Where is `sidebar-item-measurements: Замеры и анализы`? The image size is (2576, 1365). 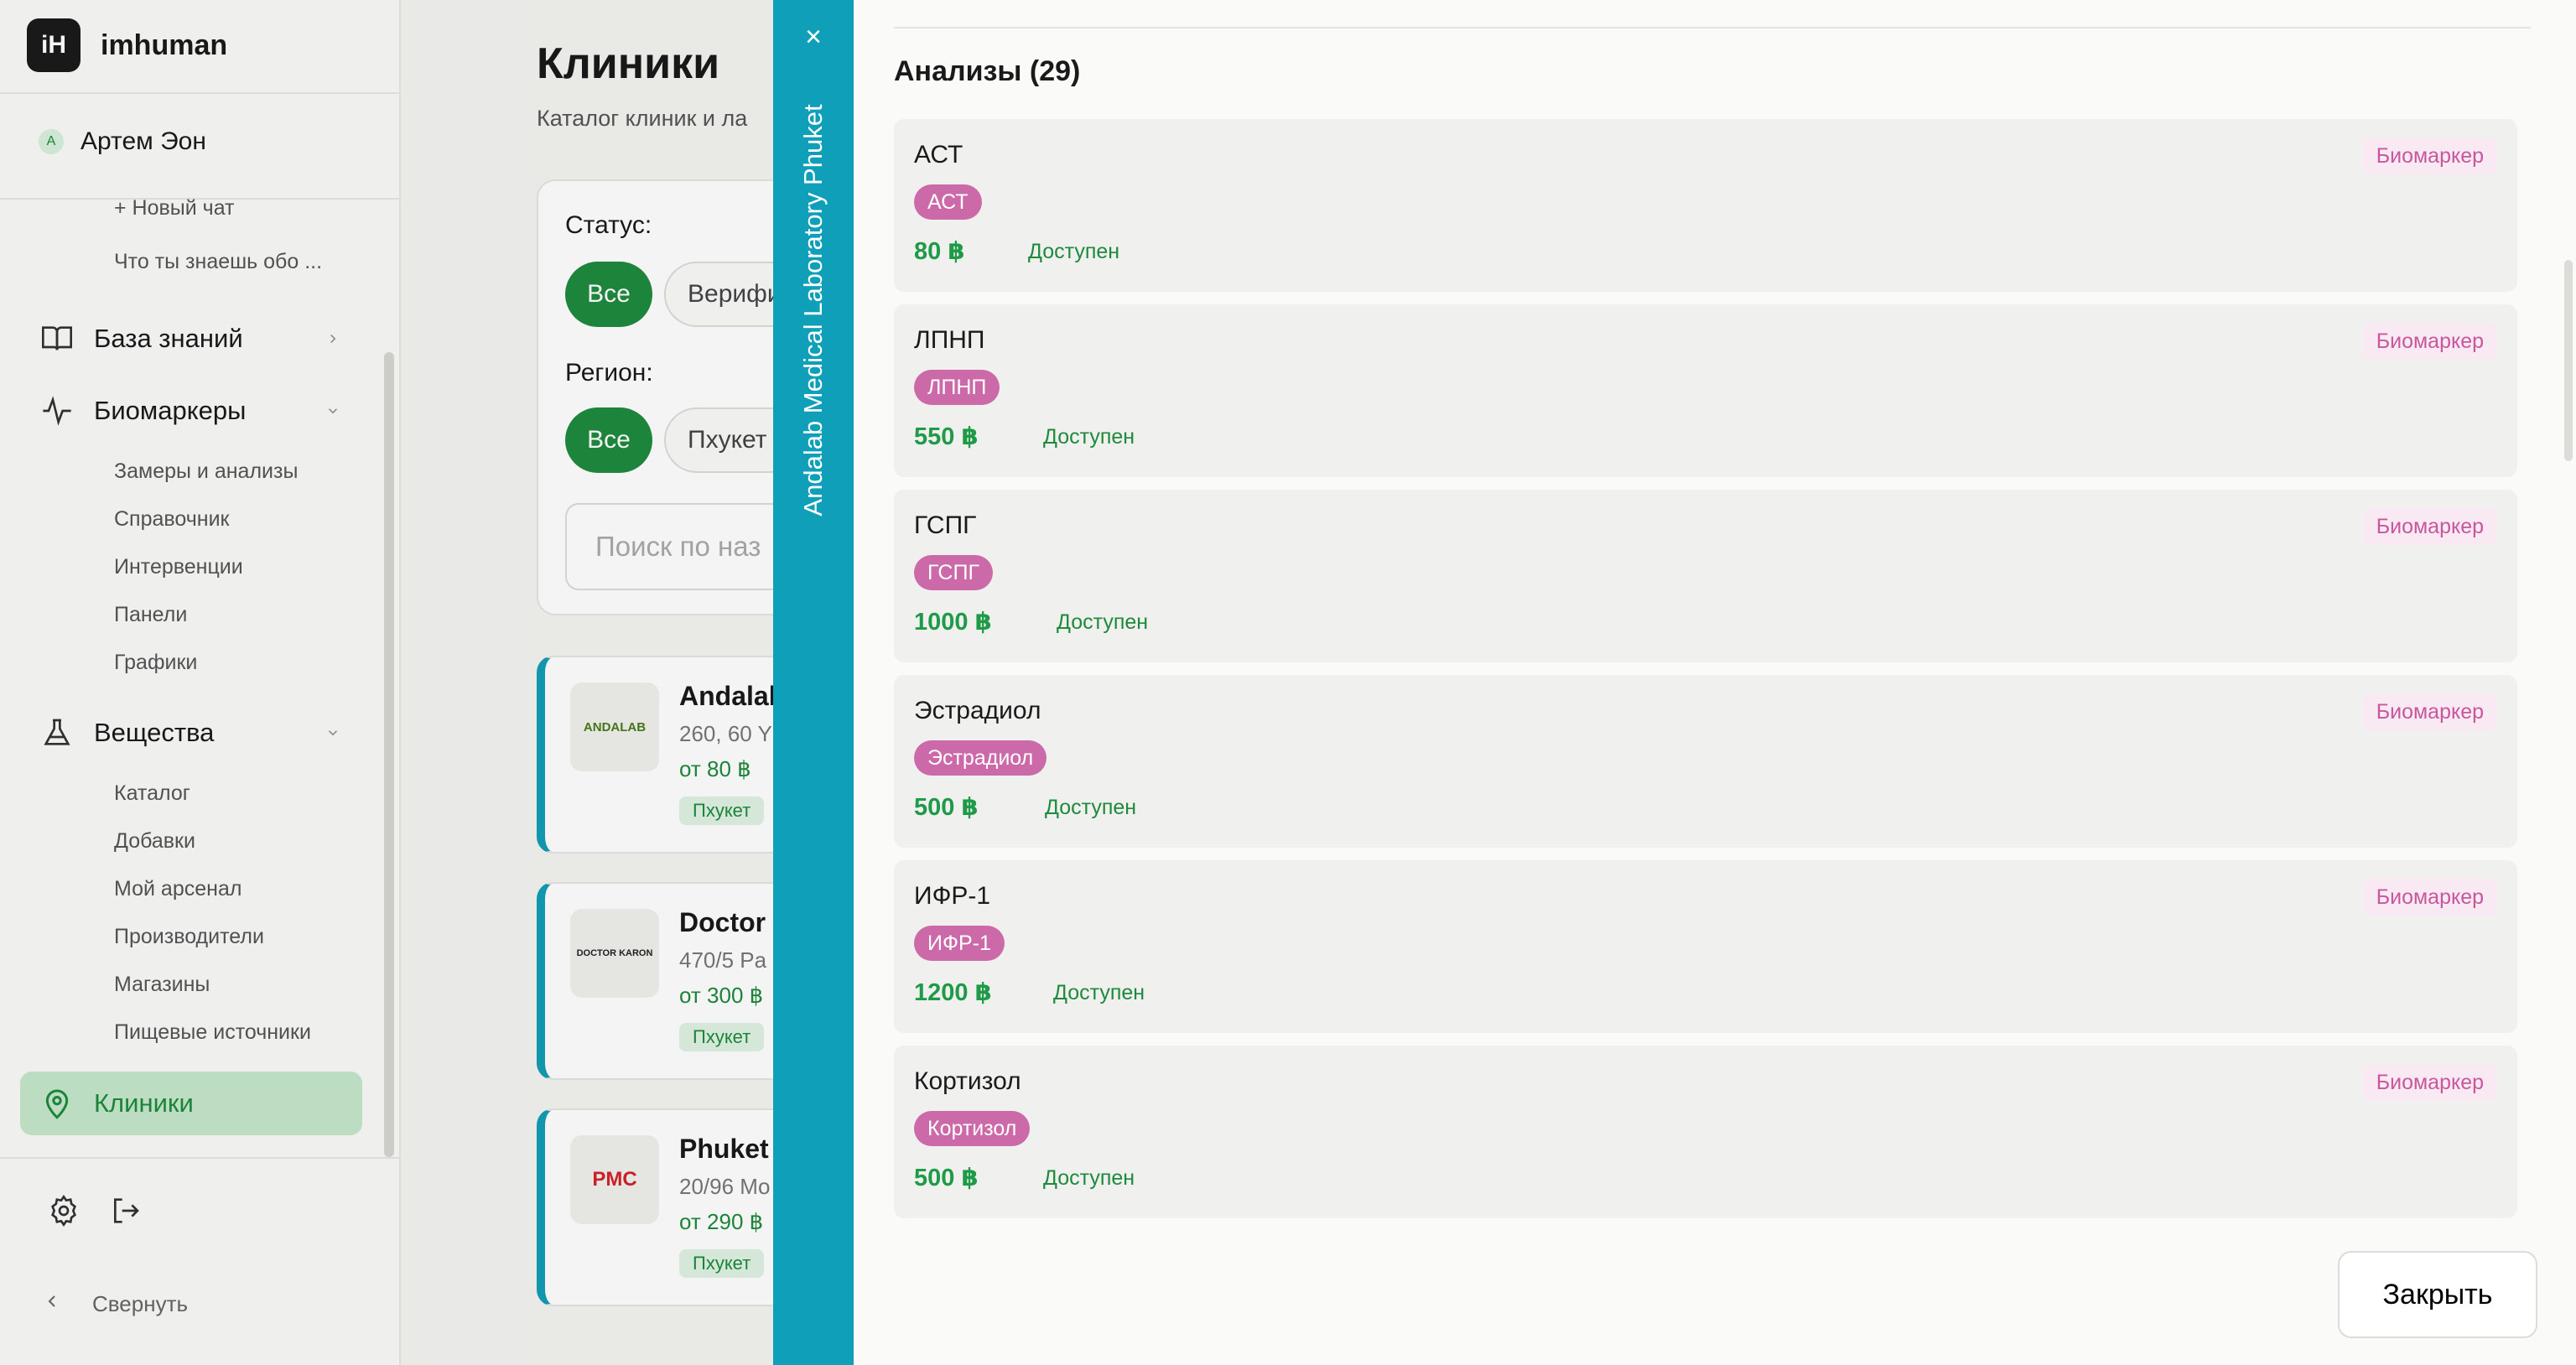 sidebar-item-measurements: Замеры и анализы is located at coordinates (206, 471).